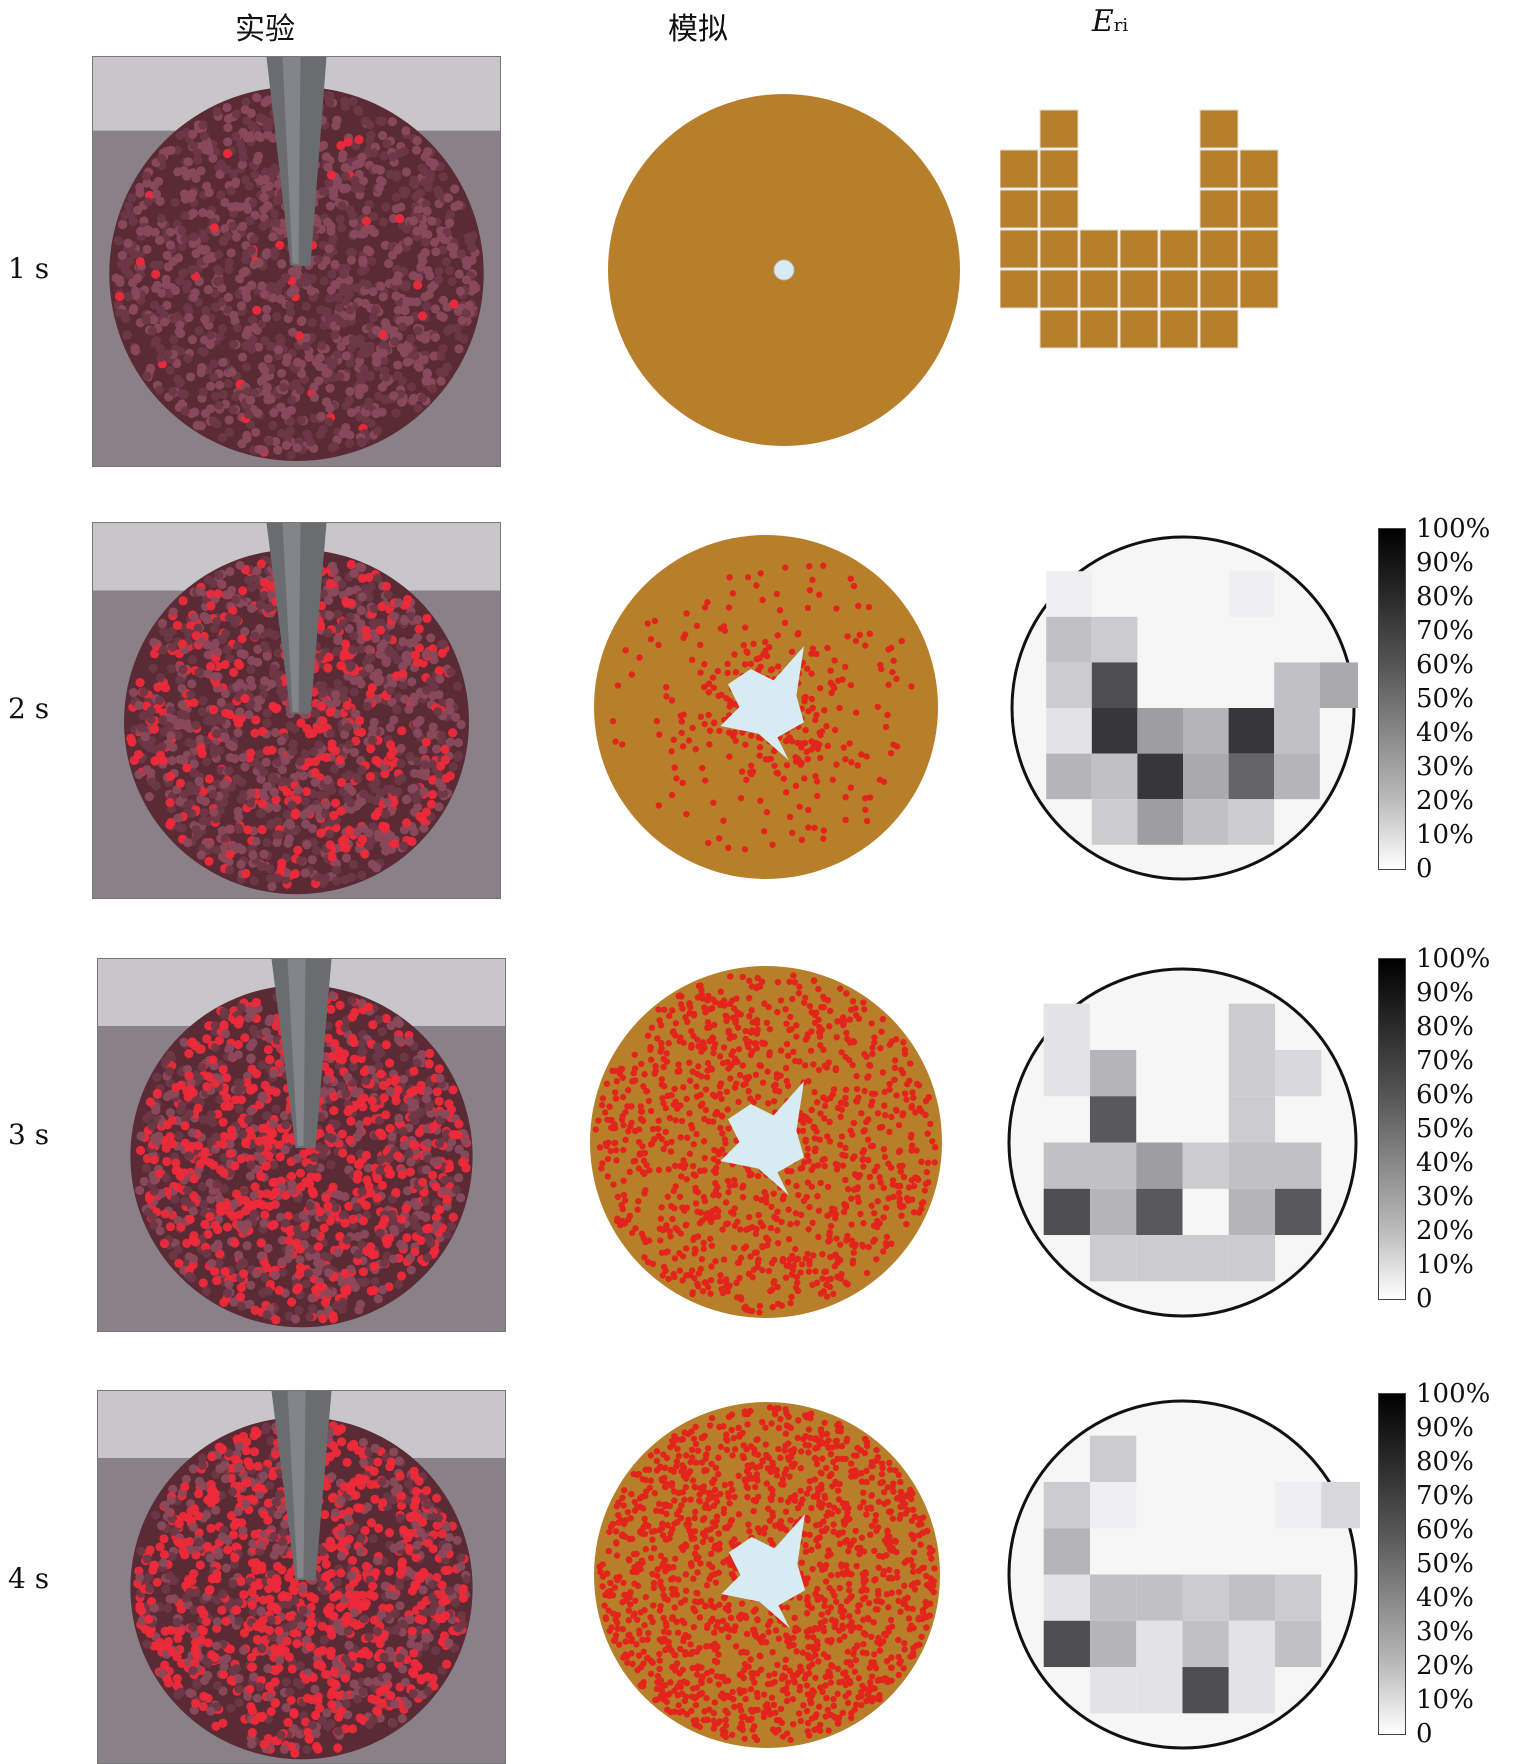 This screenshot has width=1525, height=1764. I want to click on header-eri-sub: ri, so click(1121, 25).